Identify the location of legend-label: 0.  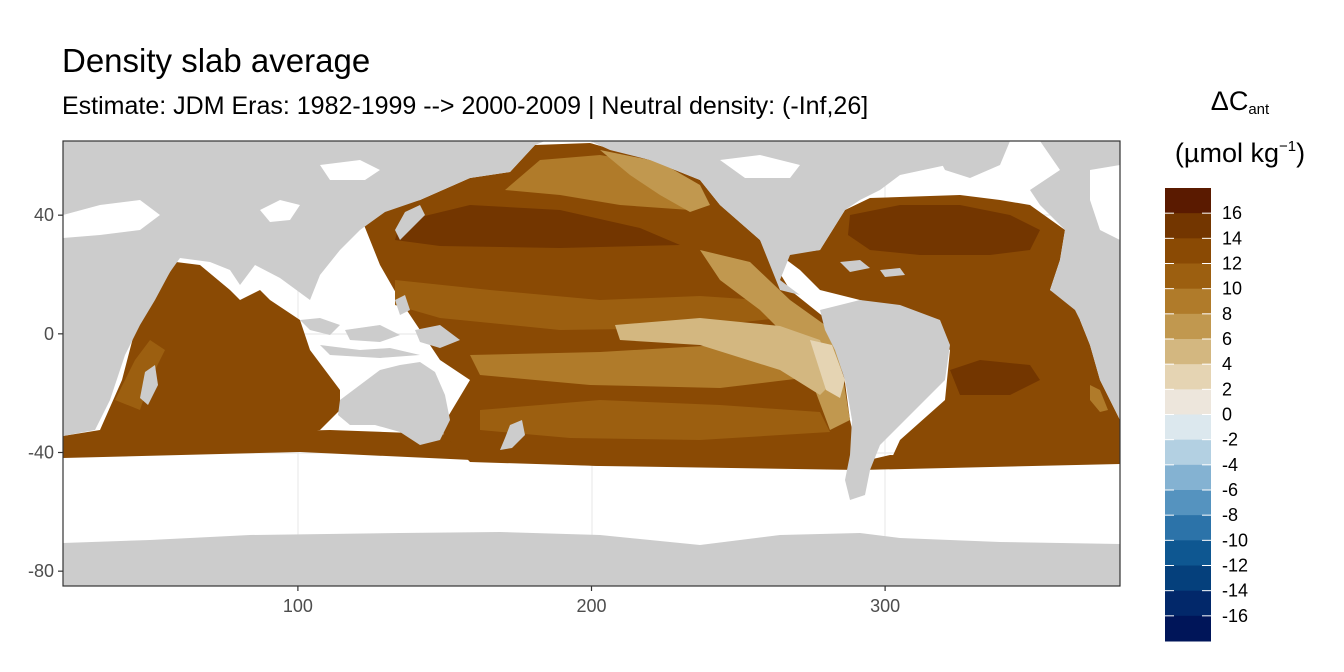
(1227, 415).